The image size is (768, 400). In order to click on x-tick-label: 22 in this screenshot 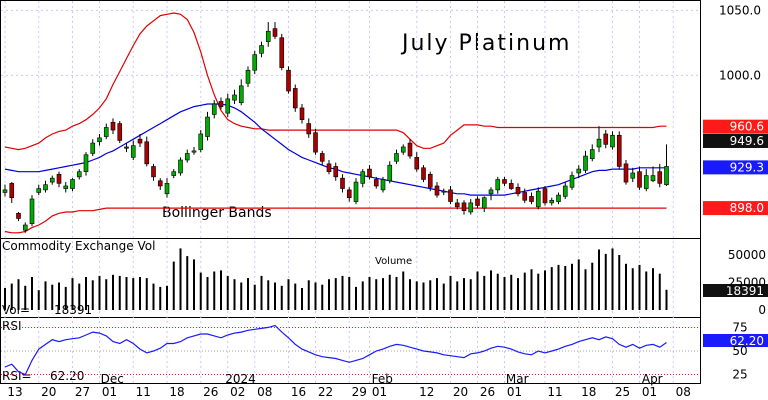, I will do `click(325, 392)`.